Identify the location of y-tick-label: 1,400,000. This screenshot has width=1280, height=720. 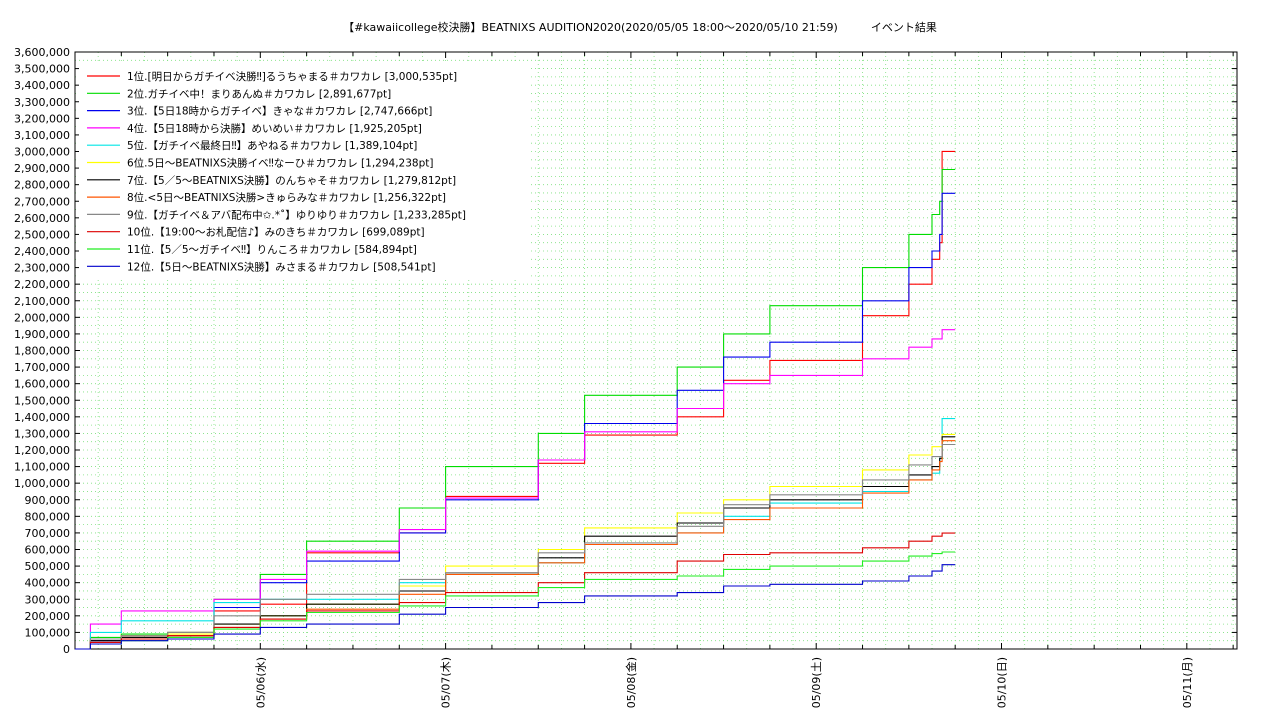
(42, 417).